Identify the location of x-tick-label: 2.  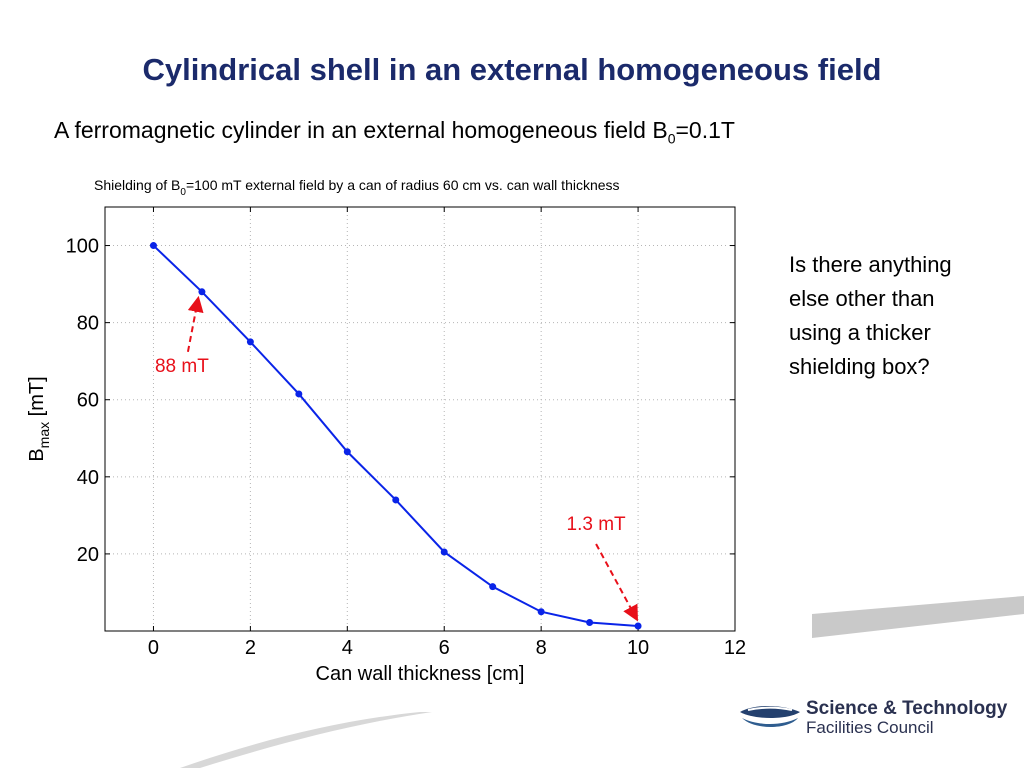
(250, 648).